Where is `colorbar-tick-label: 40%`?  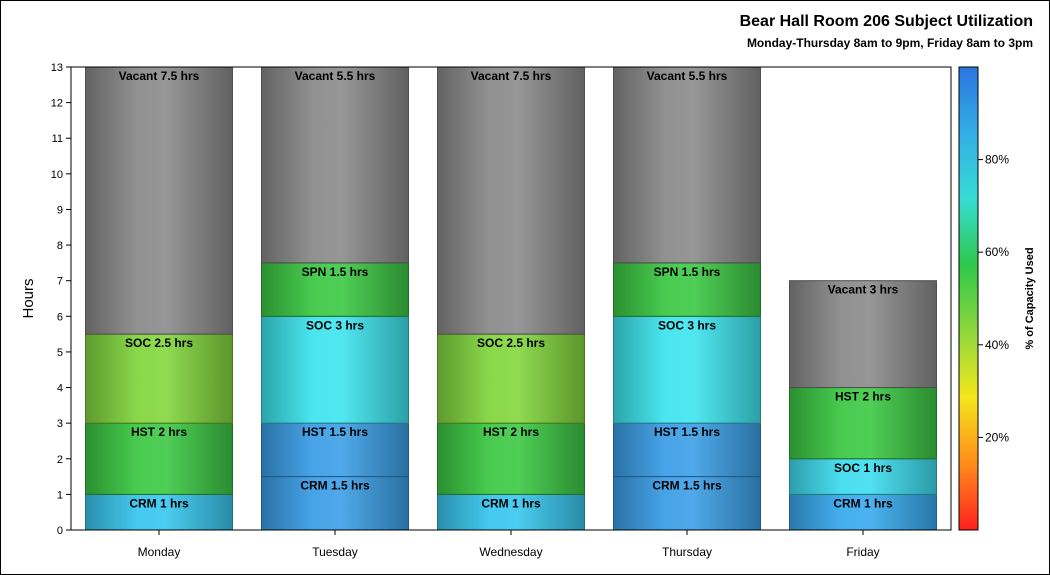 colorbar-tick-label: 40% is located at coordinates (997, 345).